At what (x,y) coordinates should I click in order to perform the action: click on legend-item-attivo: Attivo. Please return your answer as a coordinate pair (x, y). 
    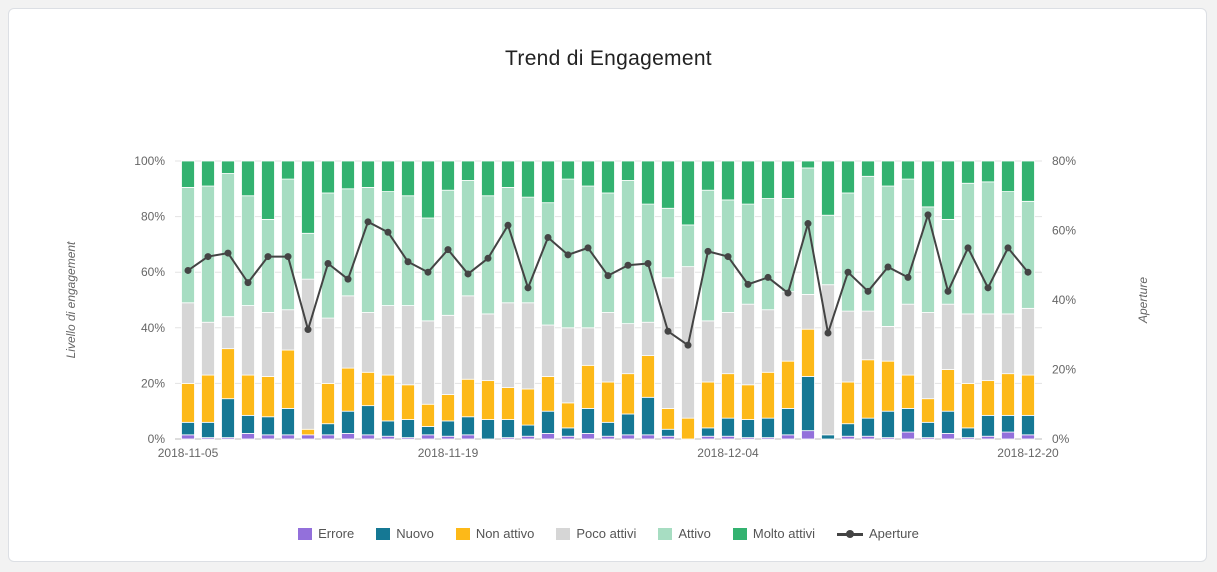
    Looking at the image, I should click on (684, 533).